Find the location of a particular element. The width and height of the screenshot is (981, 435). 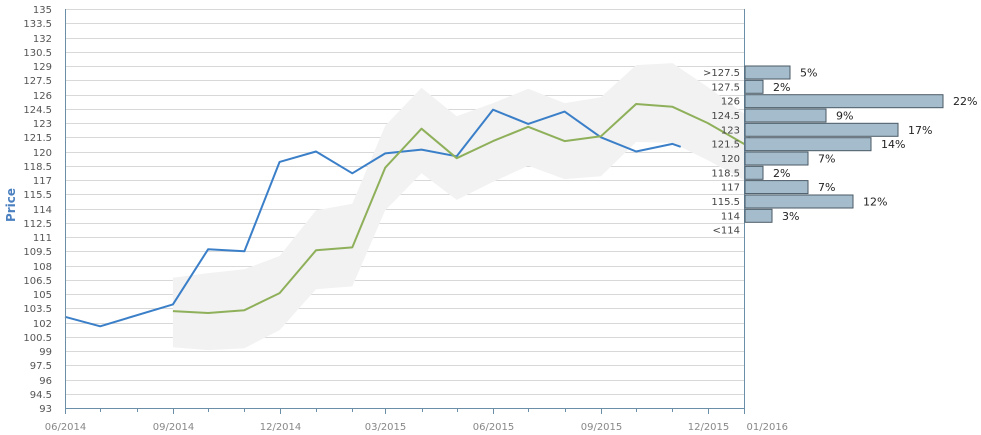

distribution-percent-label: 5% is located at coordinates (808, 73).